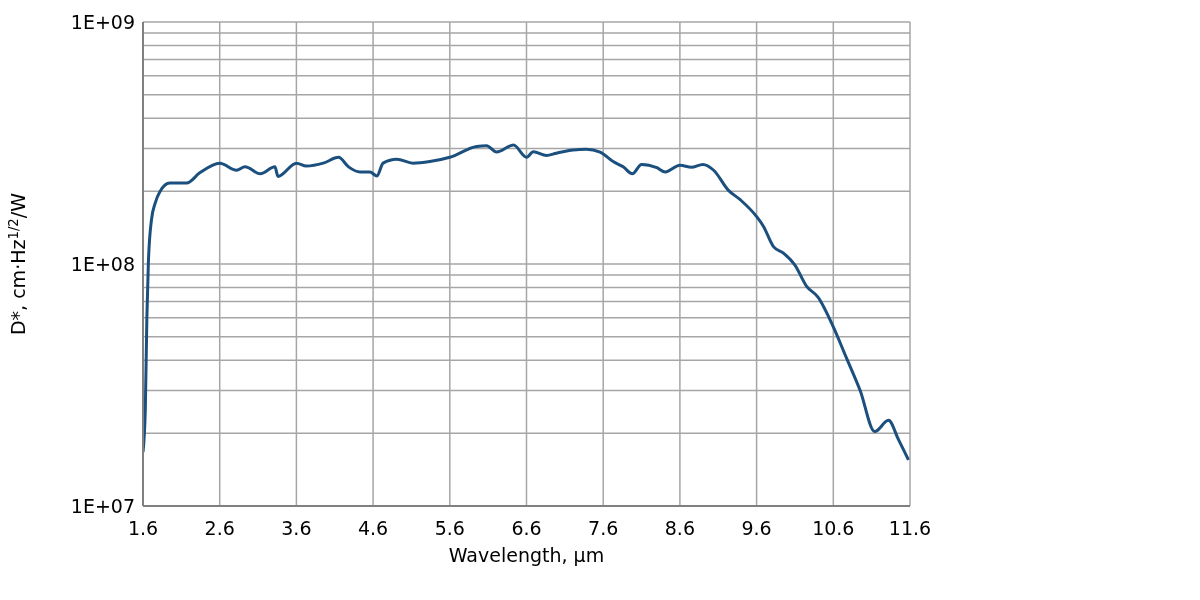 This screenshot has height=600, width=1200. Describe the element at coordinates (756, 528) in the screenshot. I see `x-tick-label: 9.6` at that location.